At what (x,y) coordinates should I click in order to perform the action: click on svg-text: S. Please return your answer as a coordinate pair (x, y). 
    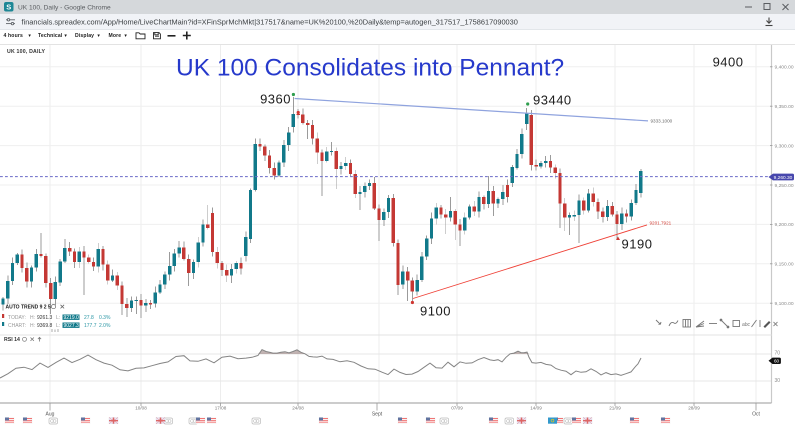
    Looking at the image, I should click on (8, 7).